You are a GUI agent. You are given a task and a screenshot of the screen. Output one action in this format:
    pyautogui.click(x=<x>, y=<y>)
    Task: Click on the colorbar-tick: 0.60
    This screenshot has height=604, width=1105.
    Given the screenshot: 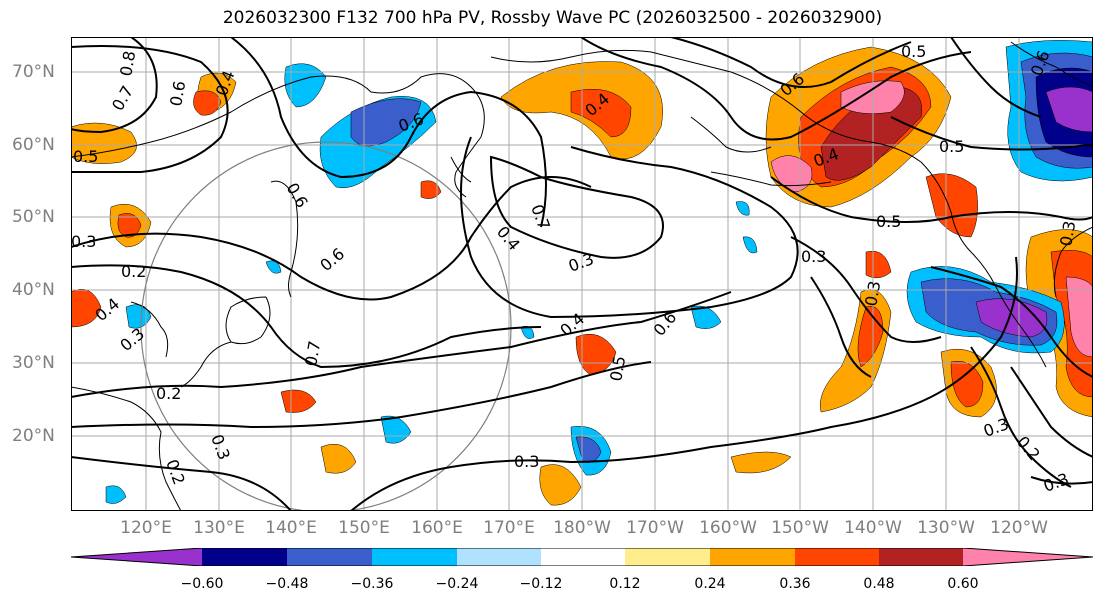 What is the action you would take?
    pyautogui.click(x=963, y=584)
    